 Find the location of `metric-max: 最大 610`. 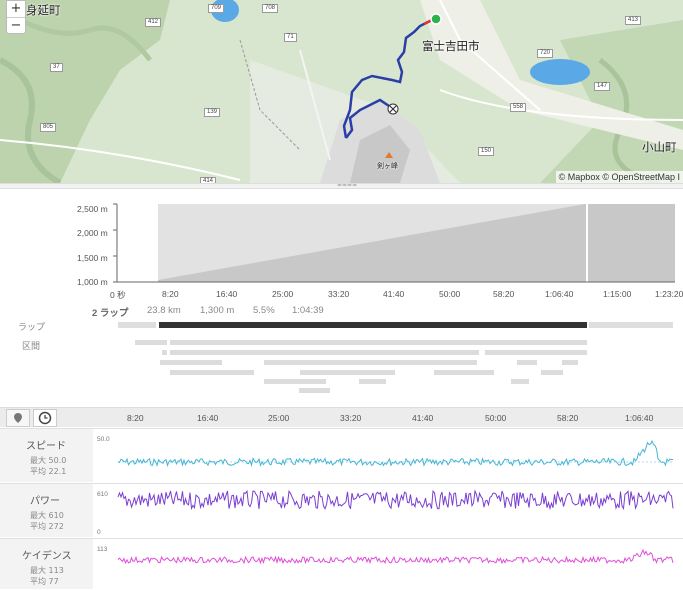

metric-max: 最大 610 is located at coordinates (47, 515).